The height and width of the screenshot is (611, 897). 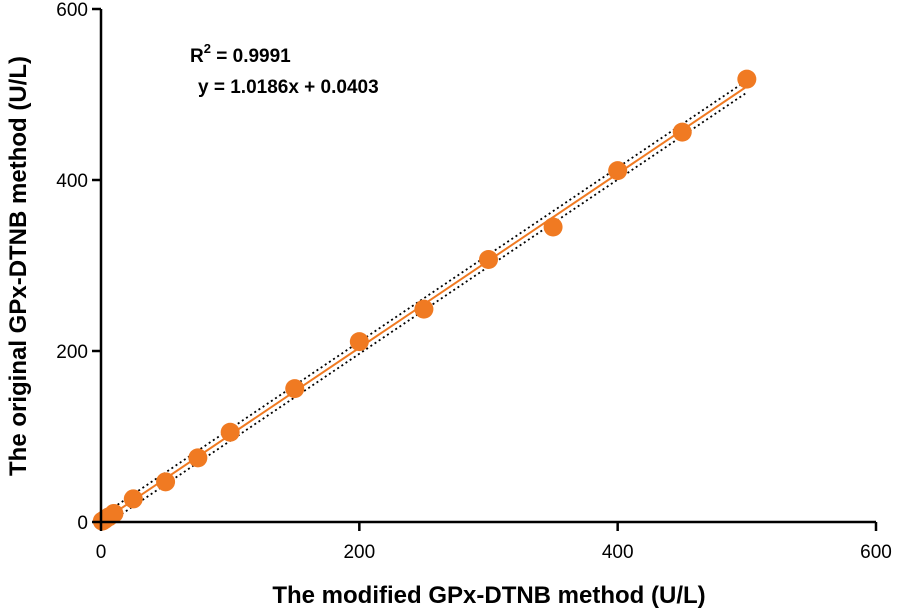 What do you see at coordinates (251, 56) in the screenshot?
I see `r-squared-value: = 0.9991` at bounding box center [251, 56].